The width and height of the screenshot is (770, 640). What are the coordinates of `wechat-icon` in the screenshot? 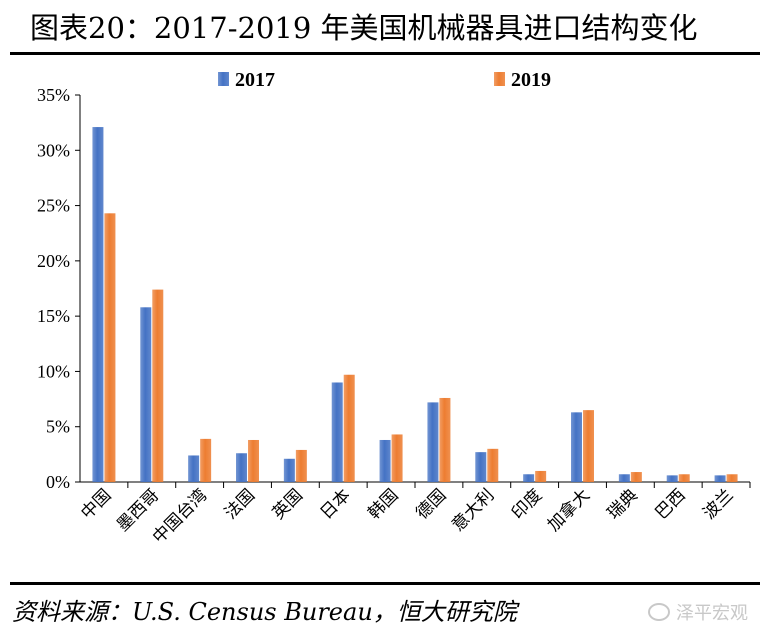 It's located at (659, 612).